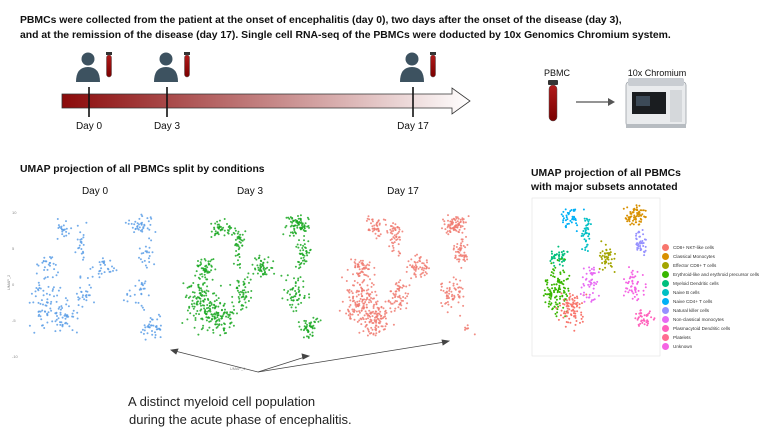  I want to click on blood-tube-icon, so click(109, 65).